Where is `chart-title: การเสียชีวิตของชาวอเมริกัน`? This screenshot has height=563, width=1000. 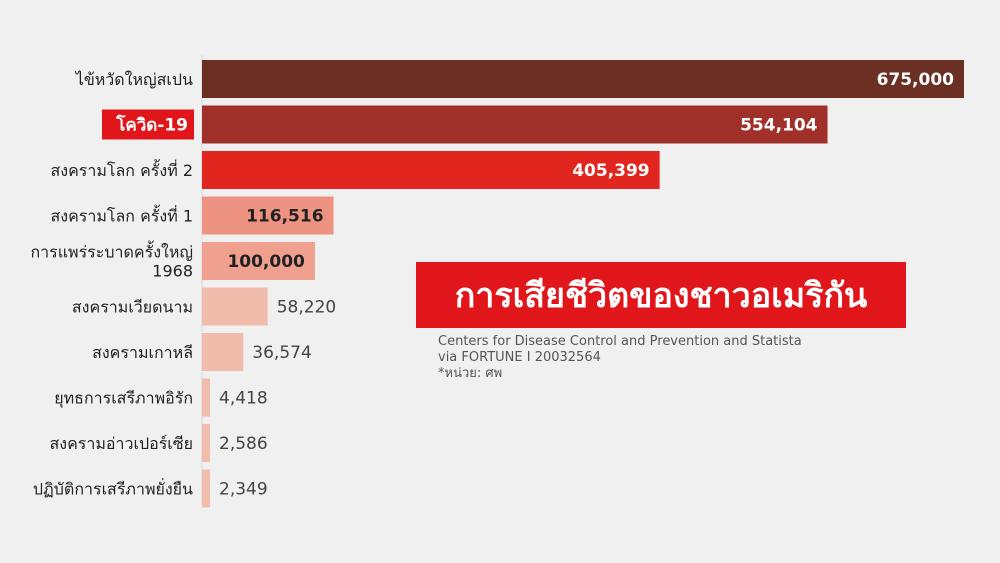 chart-title: การเสียชีวิตของชาวอเมริกัน is located at coordinates (661, 296).